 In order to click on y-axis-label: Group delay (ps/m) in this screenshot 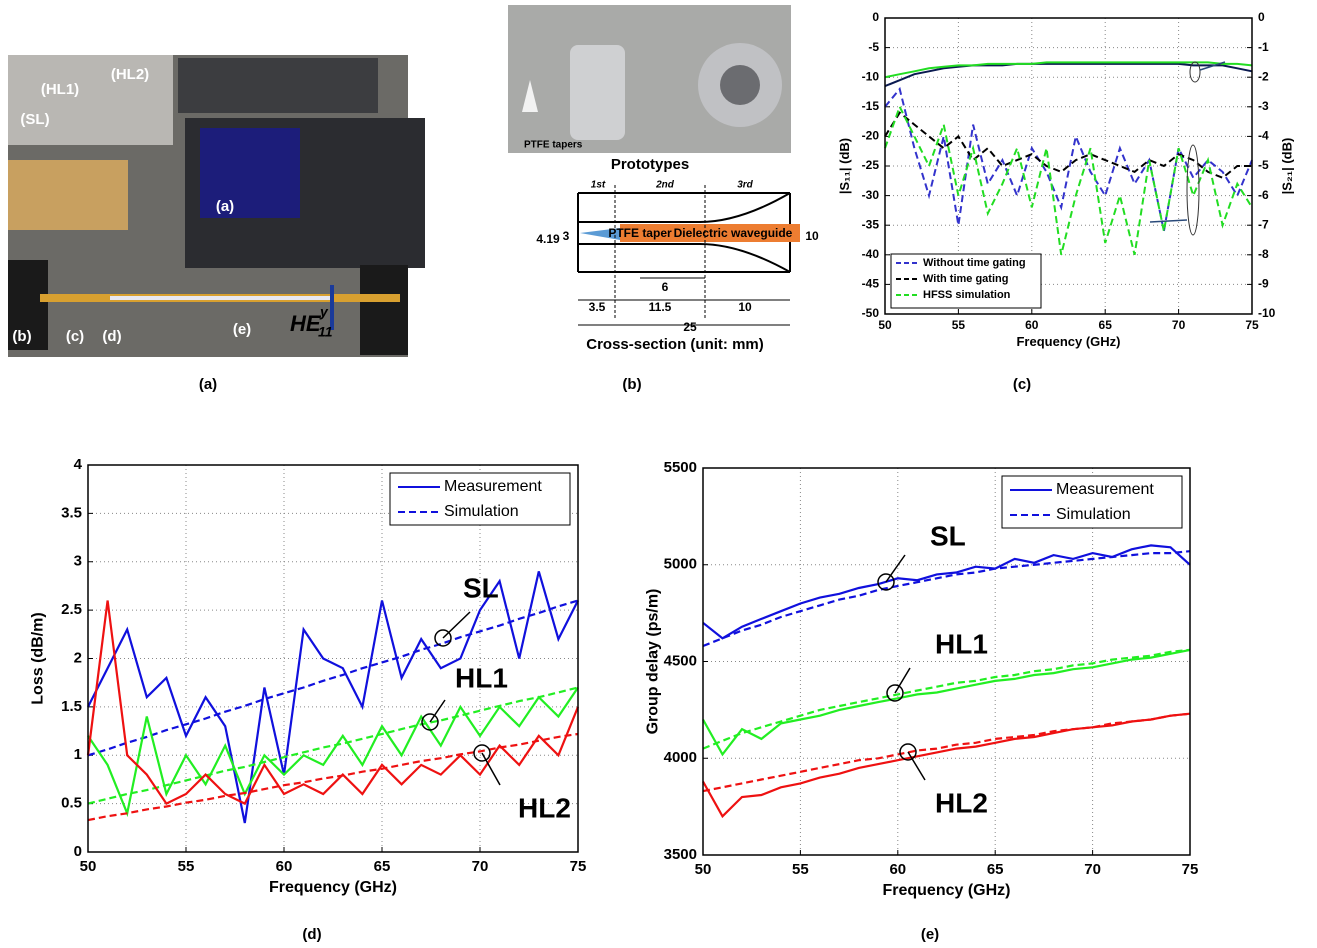, I will do `click(653, 662)`.